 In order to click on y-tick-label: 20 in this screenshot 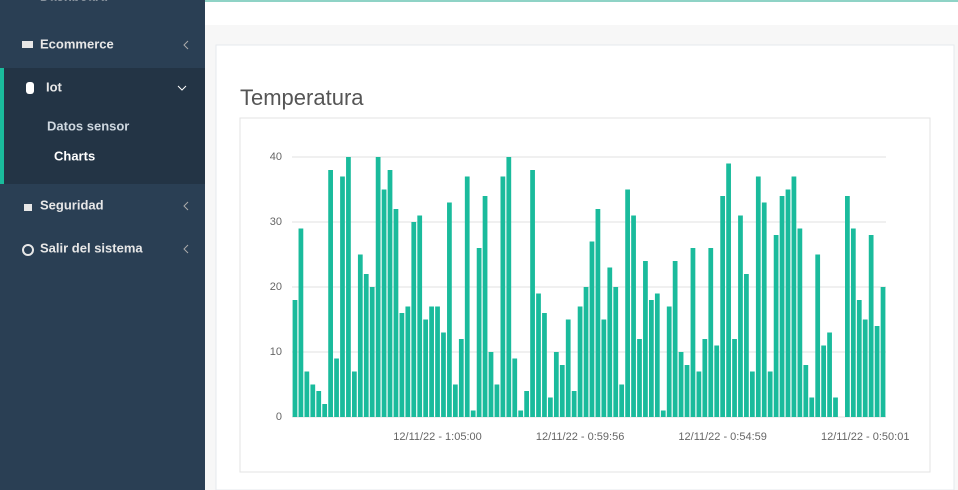, I will do `click(276, 287)`.